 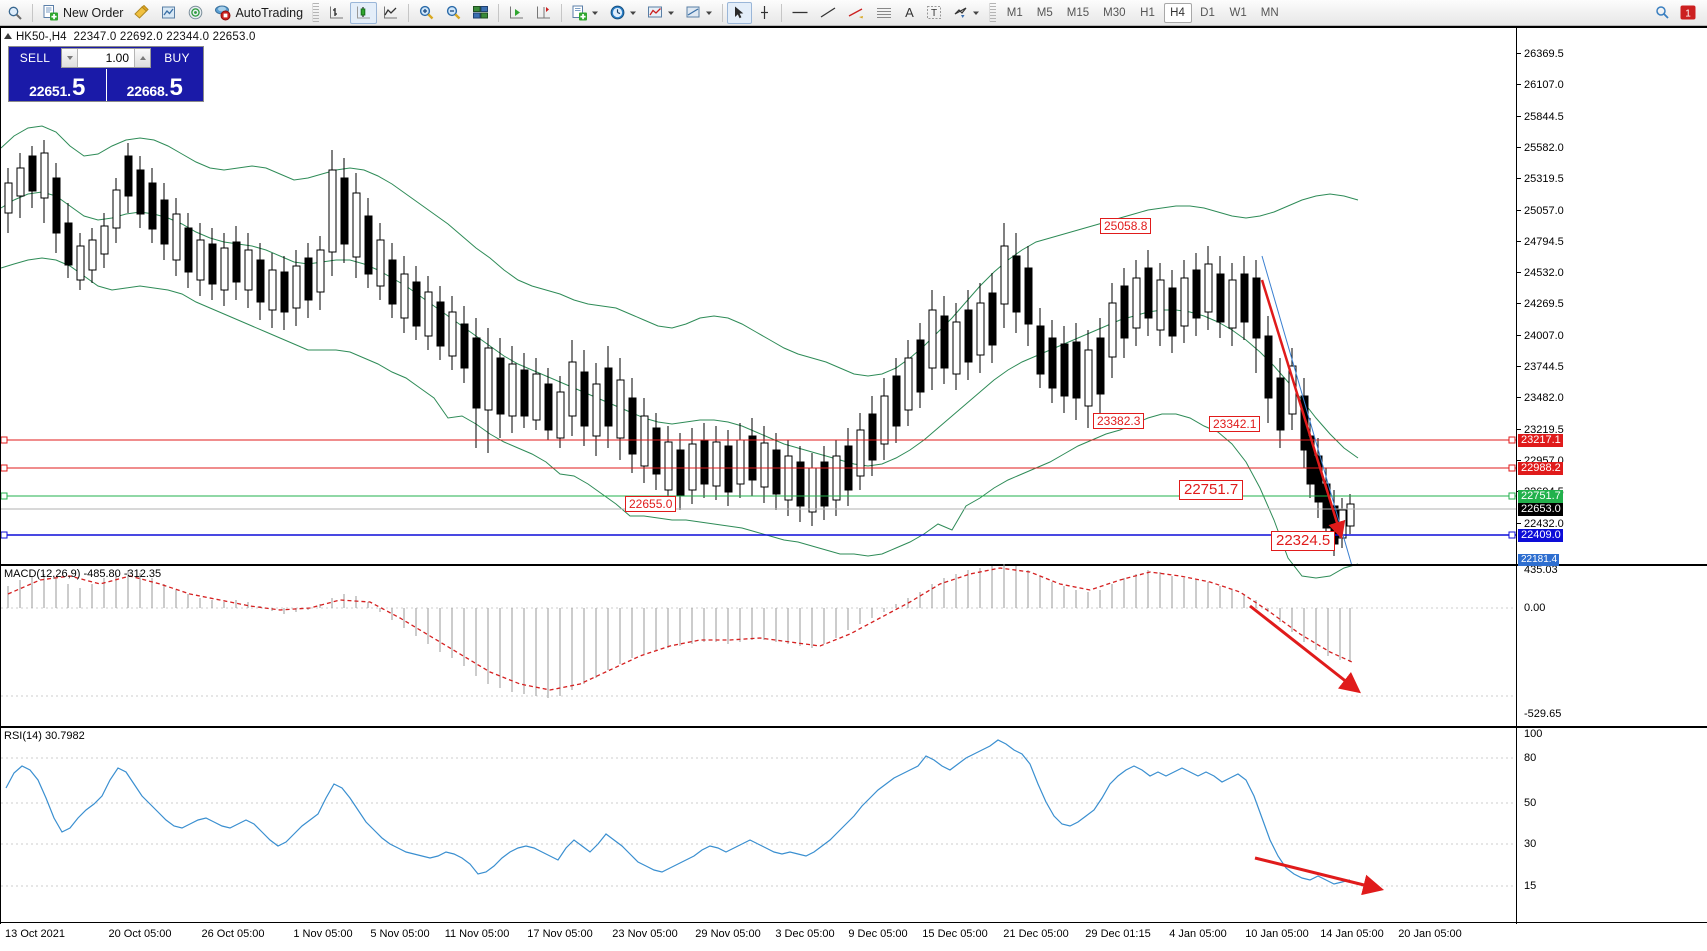 What do you see at coordinates (1530, 844) in the screenshot?
I see `rsi-scale-30: 30` at bounding box center [1530, 844].